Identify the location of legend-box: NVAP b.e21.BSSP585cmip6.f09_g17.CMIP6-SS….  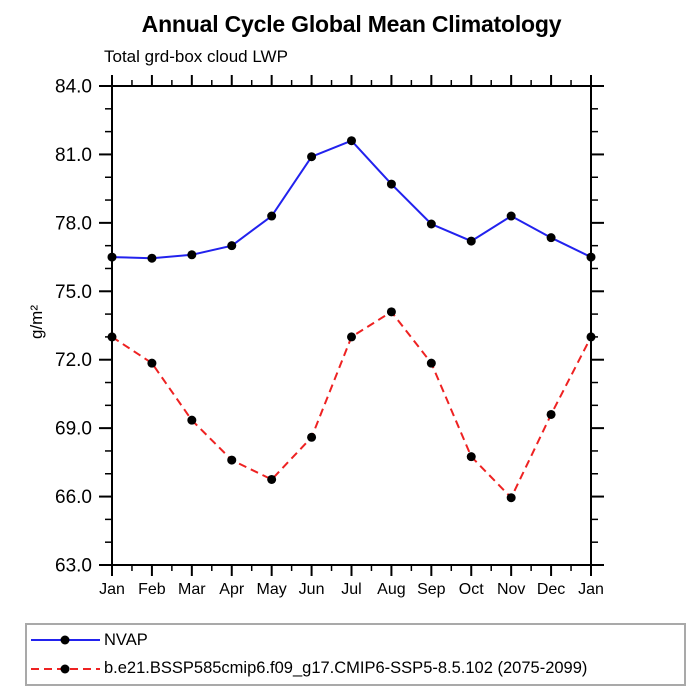
(355, 654).